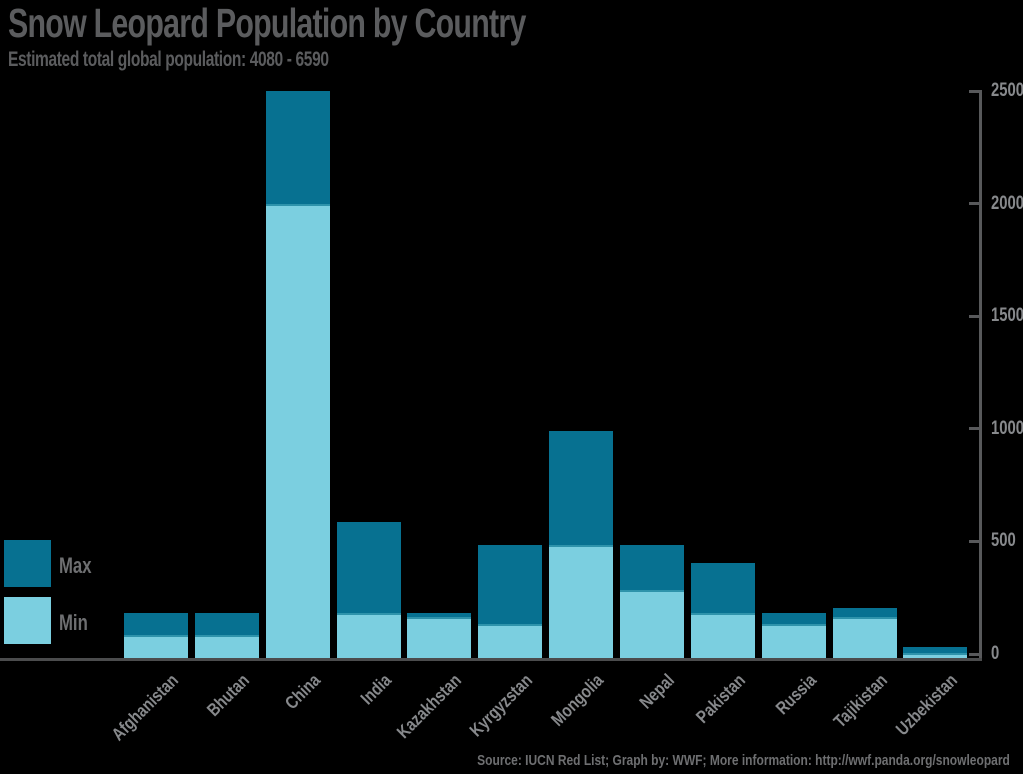  What do you see at coordinates (75, 565) in the screenshot?
I see `legend-label-max: Max` at bounding box center [75, 565].